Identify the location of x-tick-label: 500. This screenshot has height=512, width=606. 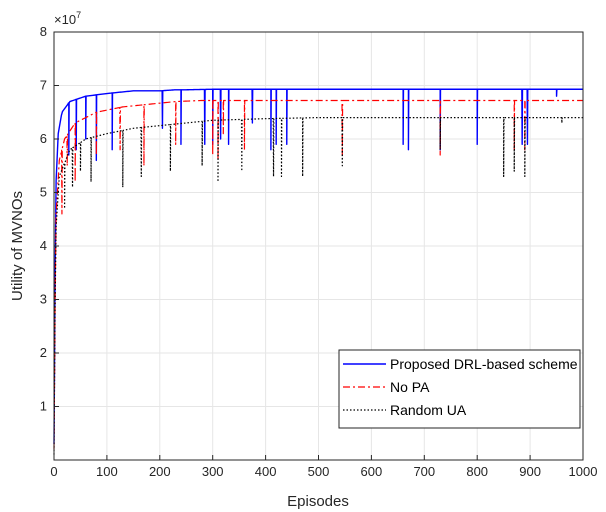
(319, 471).